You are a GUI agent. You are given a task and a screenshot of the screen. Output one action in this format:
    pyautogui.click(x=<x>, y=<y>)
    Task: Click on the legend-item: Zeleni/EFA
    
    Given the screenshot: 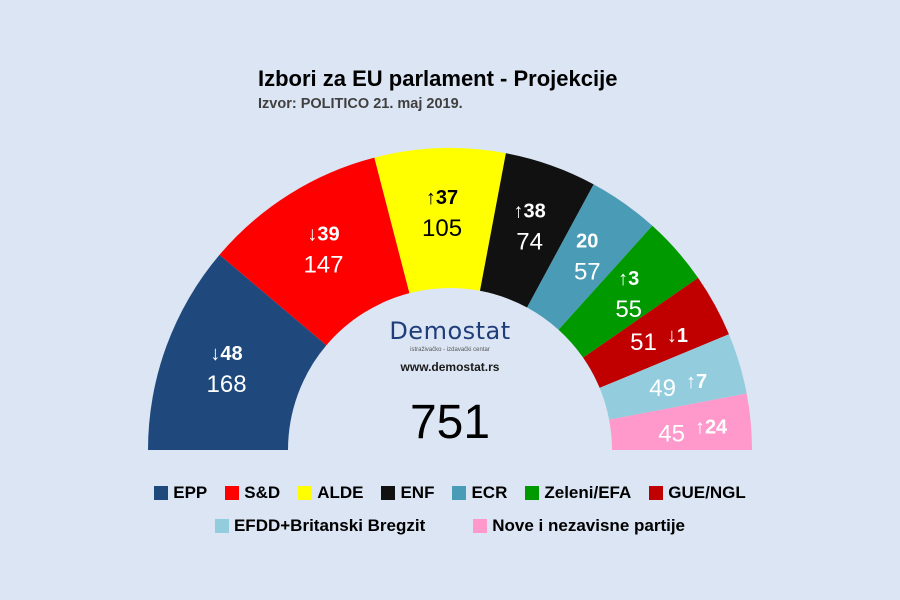 What is the action you would take?
    pyautogui.click(x=578, y=493)
    